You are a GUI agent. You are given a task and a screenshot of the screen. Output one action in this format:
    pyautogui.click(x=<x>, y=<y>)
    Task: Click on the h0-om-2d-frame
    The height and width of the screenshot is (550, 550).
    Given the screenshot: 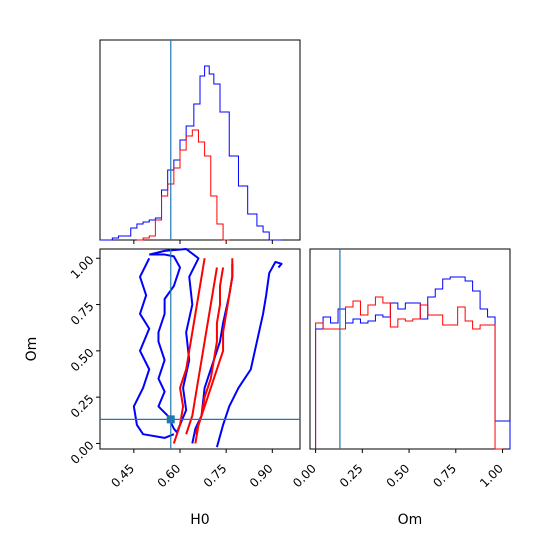 What is the action you would take?
    pyautogui.click(x=200, y=349)
    